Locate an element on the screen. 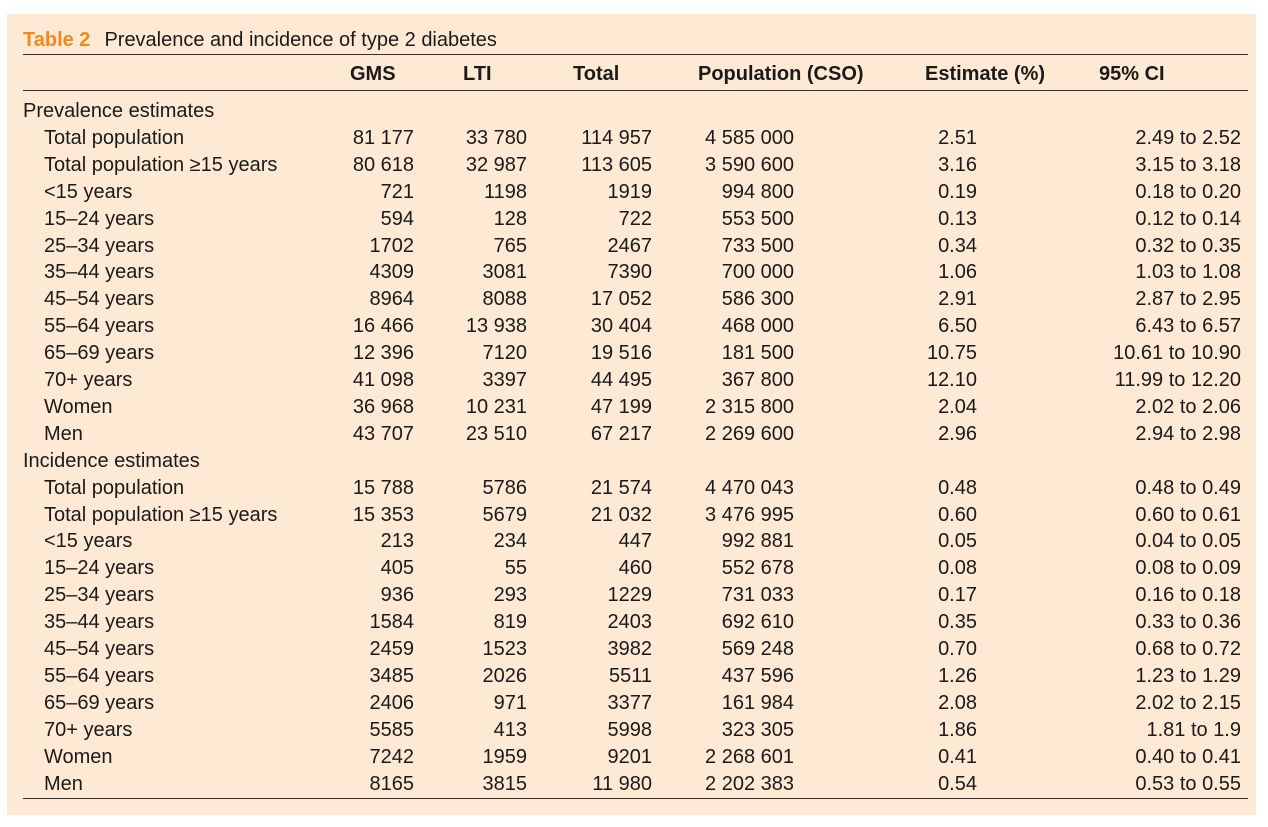 The height and width of the screenshot is (827, 1268). cell-lti: 819 is located at coordinates (510, 622).